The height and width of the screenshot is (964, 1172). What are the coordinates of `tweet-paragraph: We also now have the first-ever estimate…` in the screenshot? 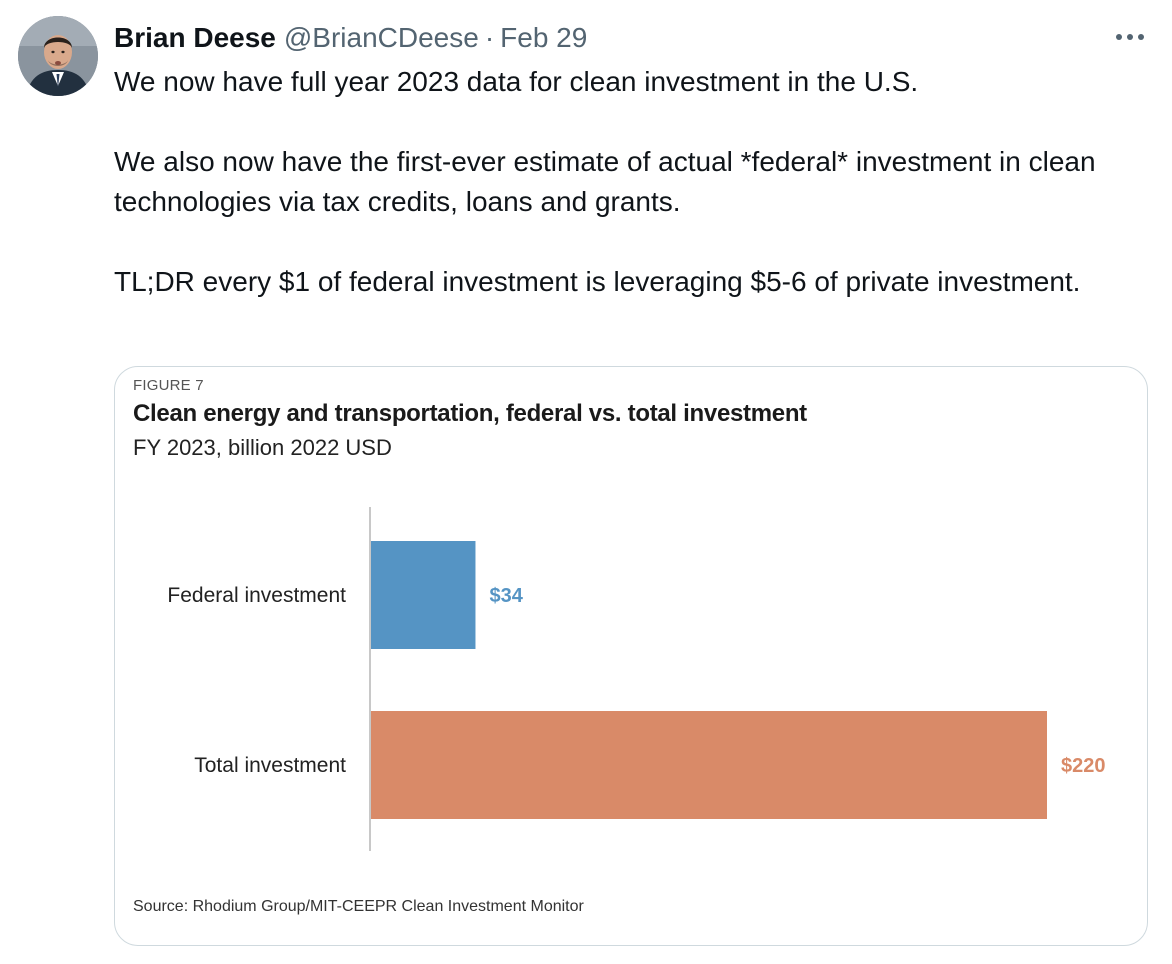 It's located at (605, 181).